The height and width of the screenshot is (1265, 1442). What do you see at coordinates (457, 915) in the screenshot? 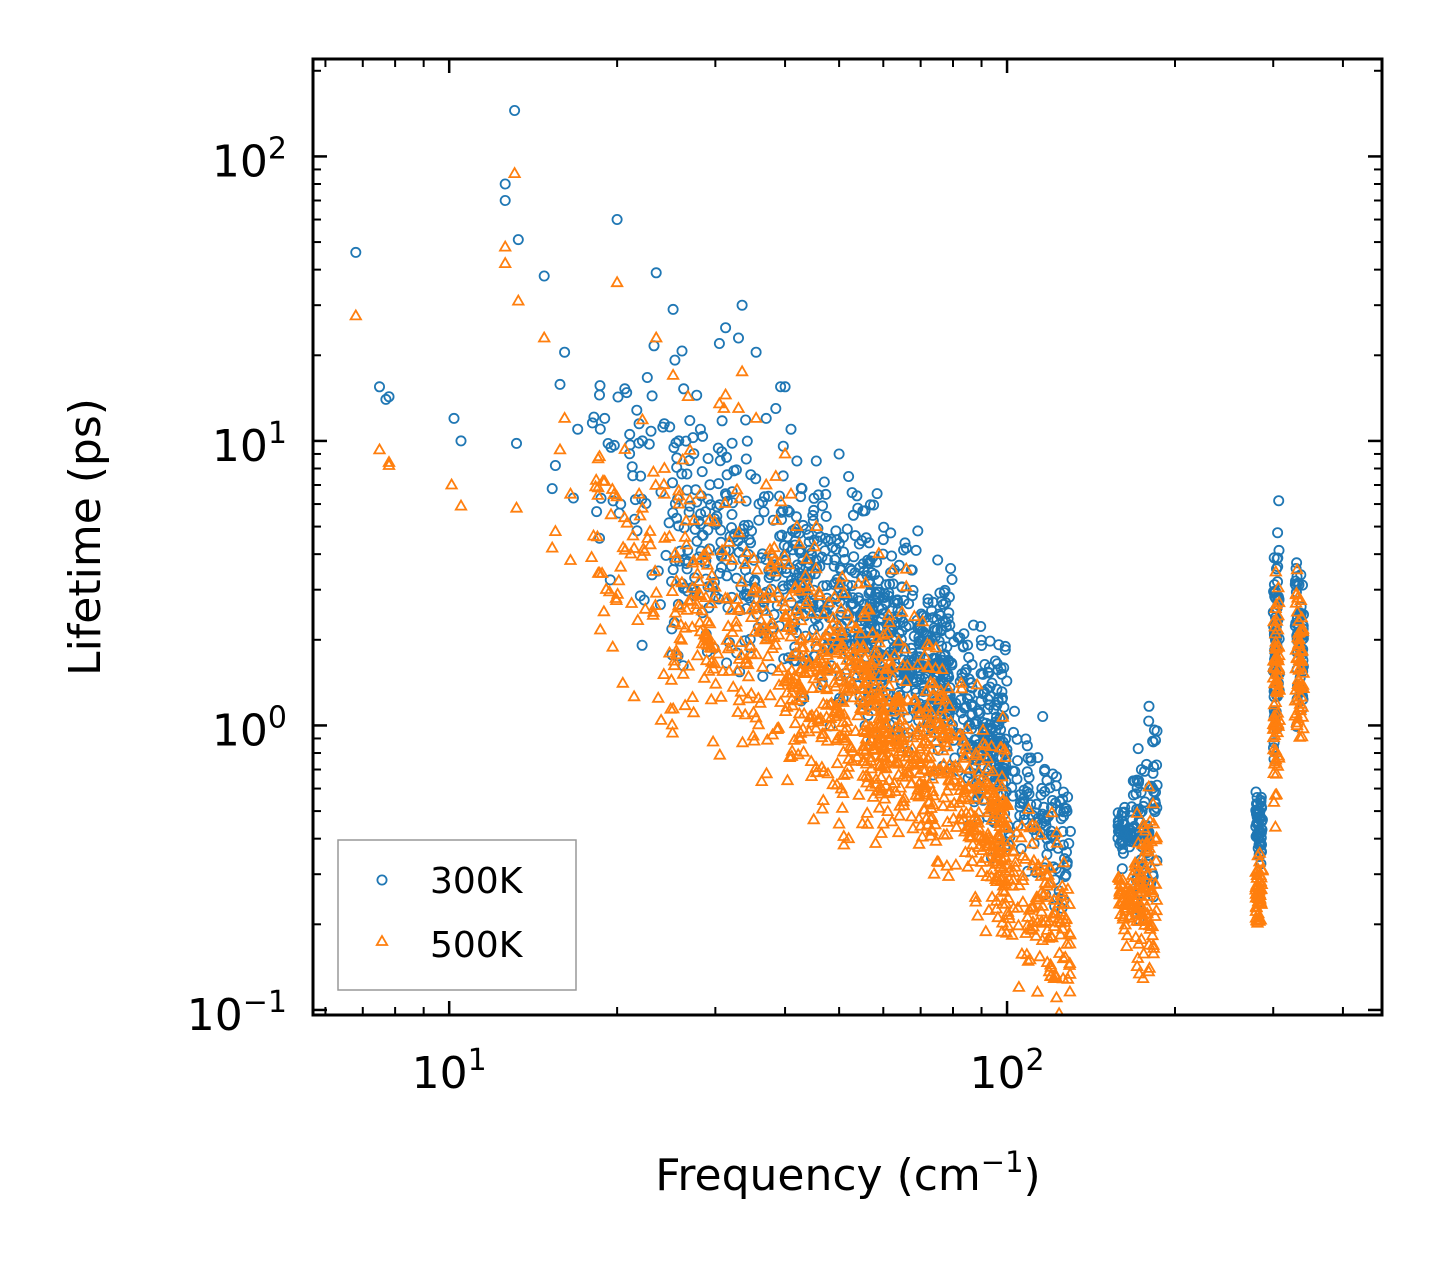
I see `legend: 300K 500K` at bounding box center [457, 915].